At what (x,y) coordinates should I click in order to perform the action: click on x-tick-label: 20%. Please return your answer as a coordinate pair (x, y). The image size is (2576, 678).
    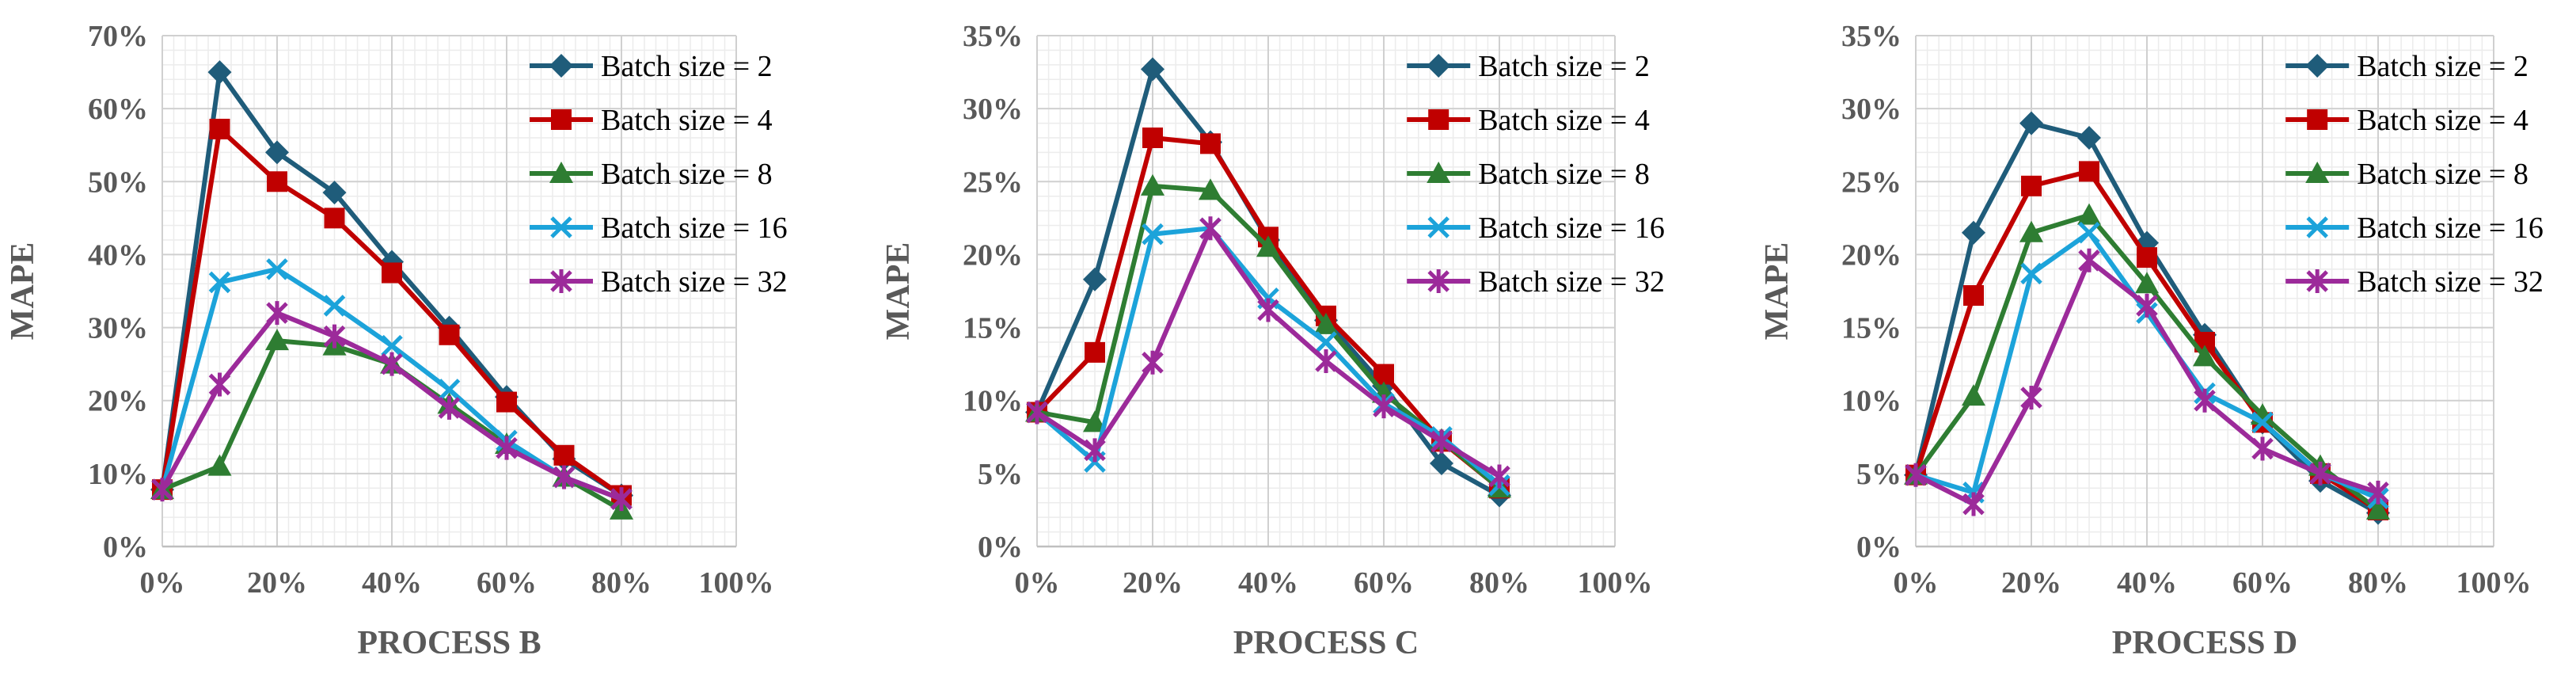
    Looking at the image, I should click on (2031, 583).